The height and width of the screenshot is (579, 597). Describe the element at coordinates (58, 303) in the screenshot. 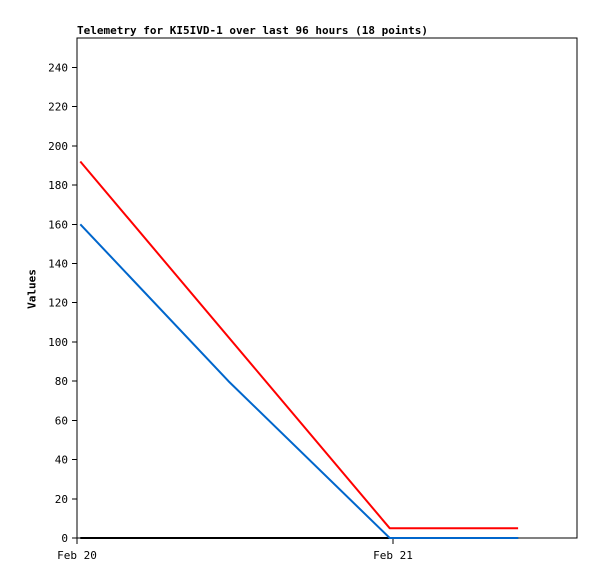

I see `y-tick-label: 120` at that location.